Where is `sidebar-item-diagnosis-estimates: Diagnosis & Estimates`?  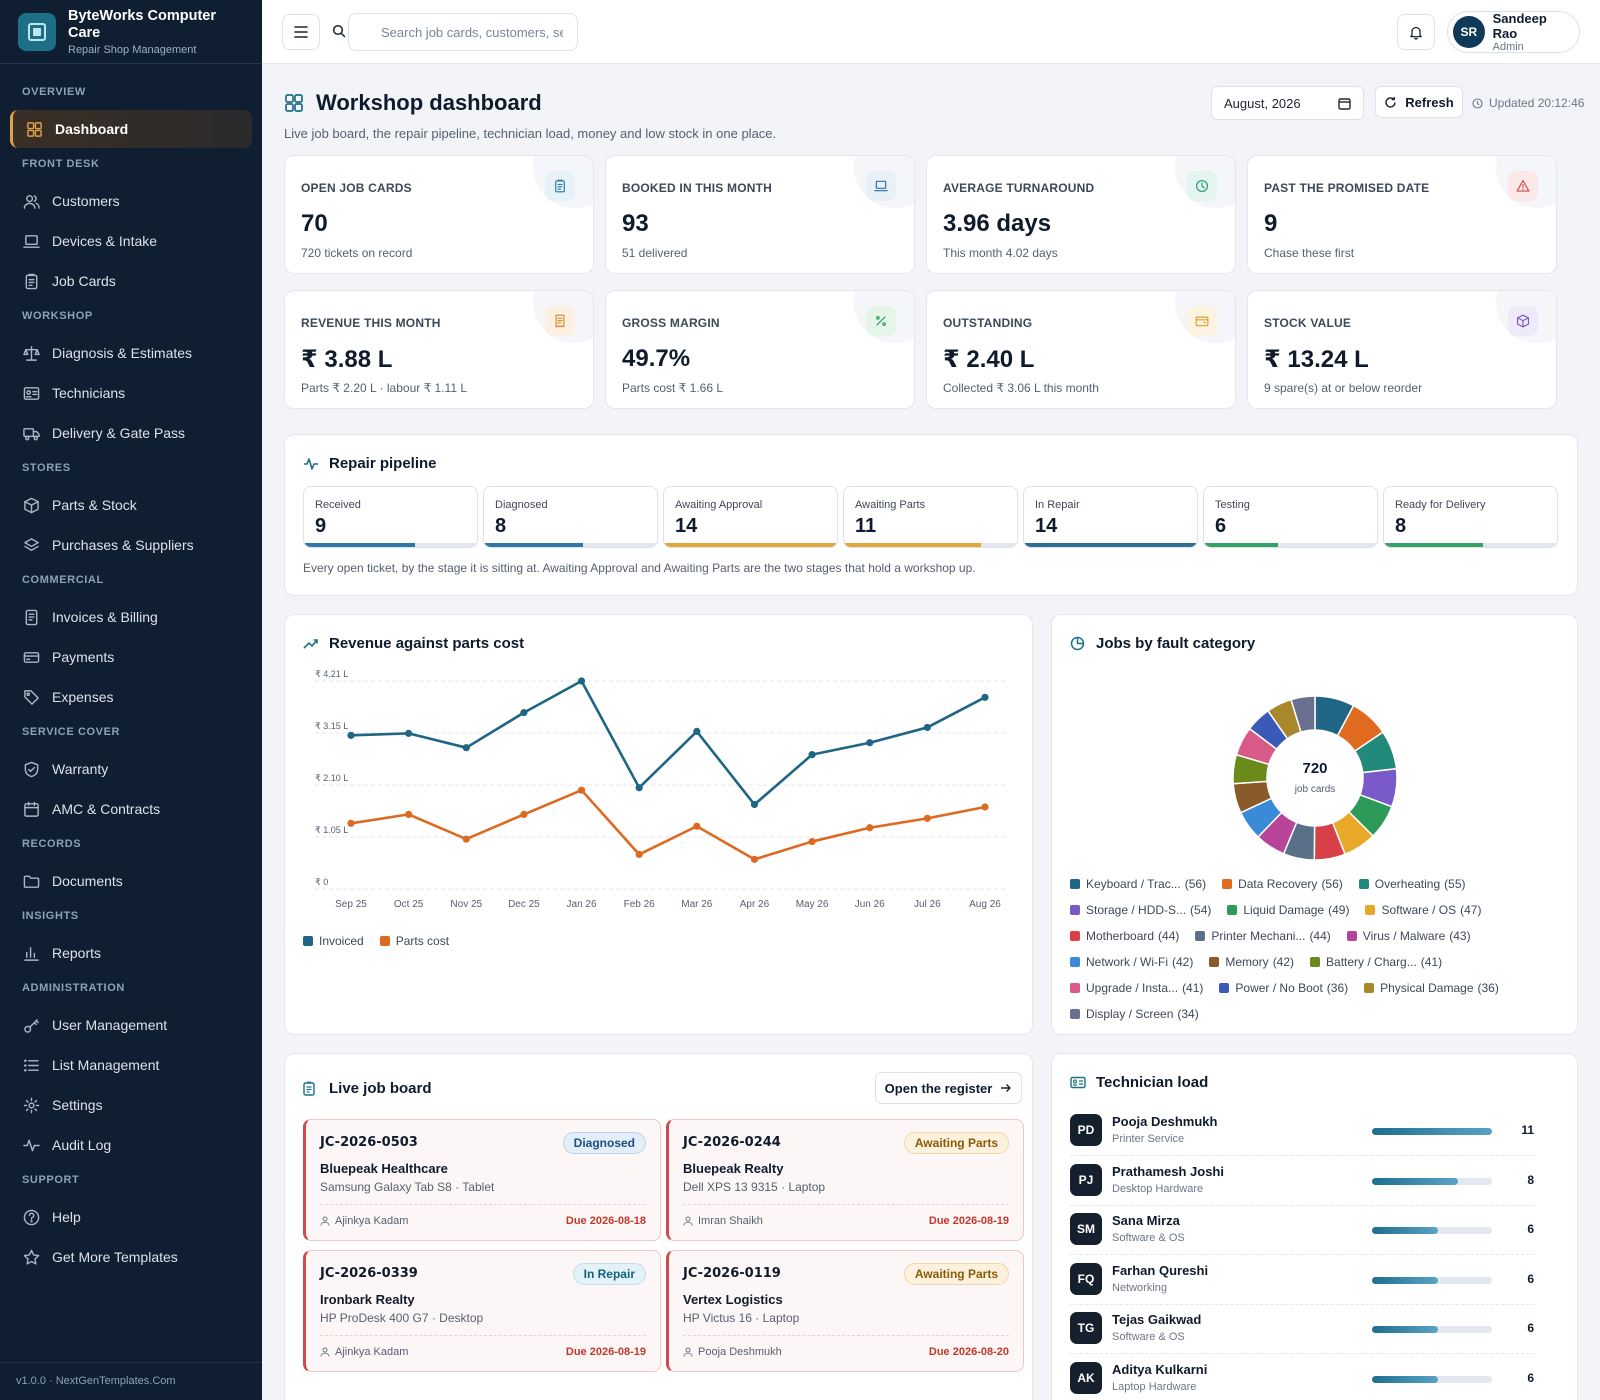 sidebar-item-diagnosis-estimates: Diagnosis & Estimates is located at coordinates (131, 353).